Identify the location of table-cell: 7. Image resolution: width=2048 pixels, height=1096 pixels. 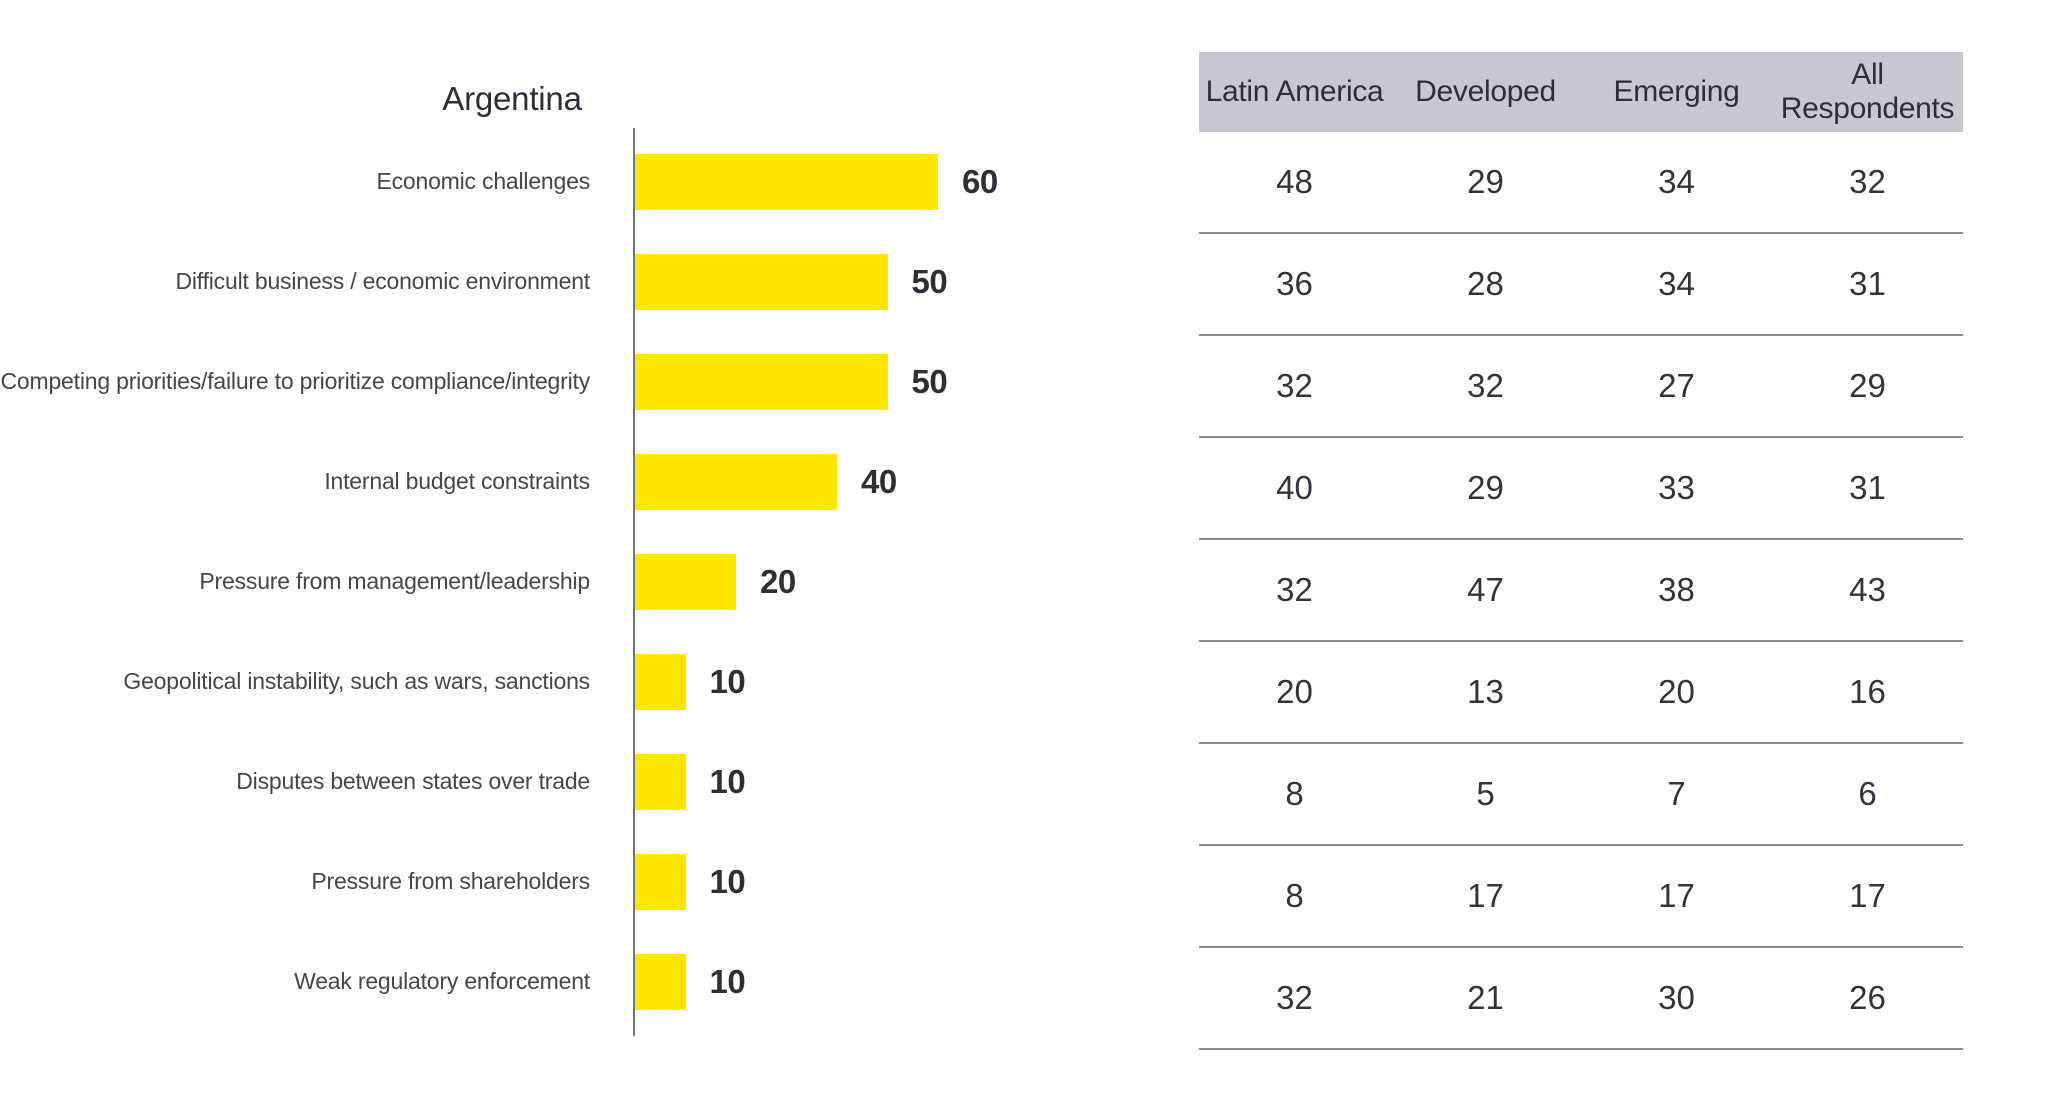
(1676, 793).